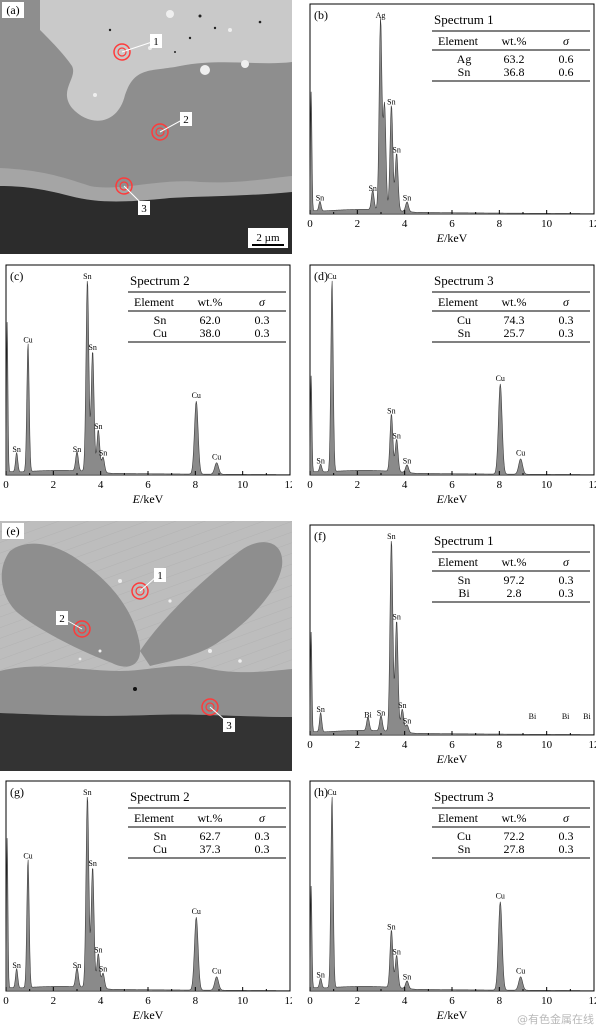 The image size is (600, 1031). What do you see at coordinates (464, 836) in the screenshot?
I see `table-cell-element: Cu` at bounding box center [464, 836].